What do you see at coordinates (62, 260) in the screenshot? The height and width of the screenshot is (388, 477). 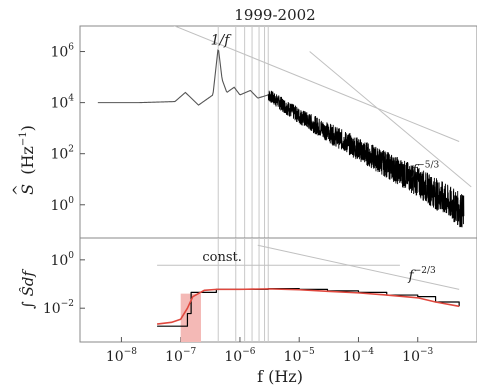 I see `cumulative-y-tick-label: 10⁰` at bounding box center [62, 260].